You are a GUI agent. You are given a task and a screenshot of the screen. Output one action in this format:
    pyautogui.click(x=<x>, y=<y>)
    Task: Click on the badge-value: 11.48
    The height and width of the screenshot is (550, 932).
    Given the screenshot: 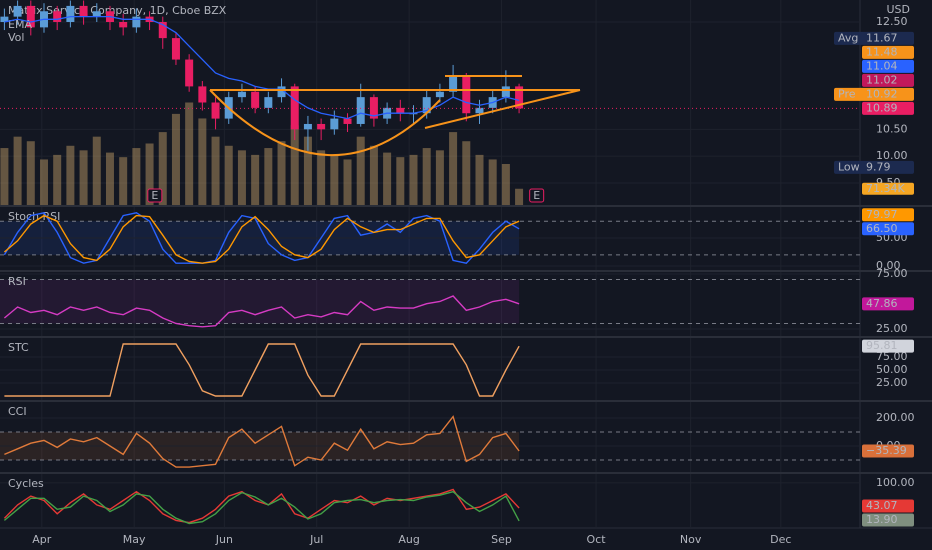 What is the action you would take?
    pyautogui.click(x=882, y=51)
    